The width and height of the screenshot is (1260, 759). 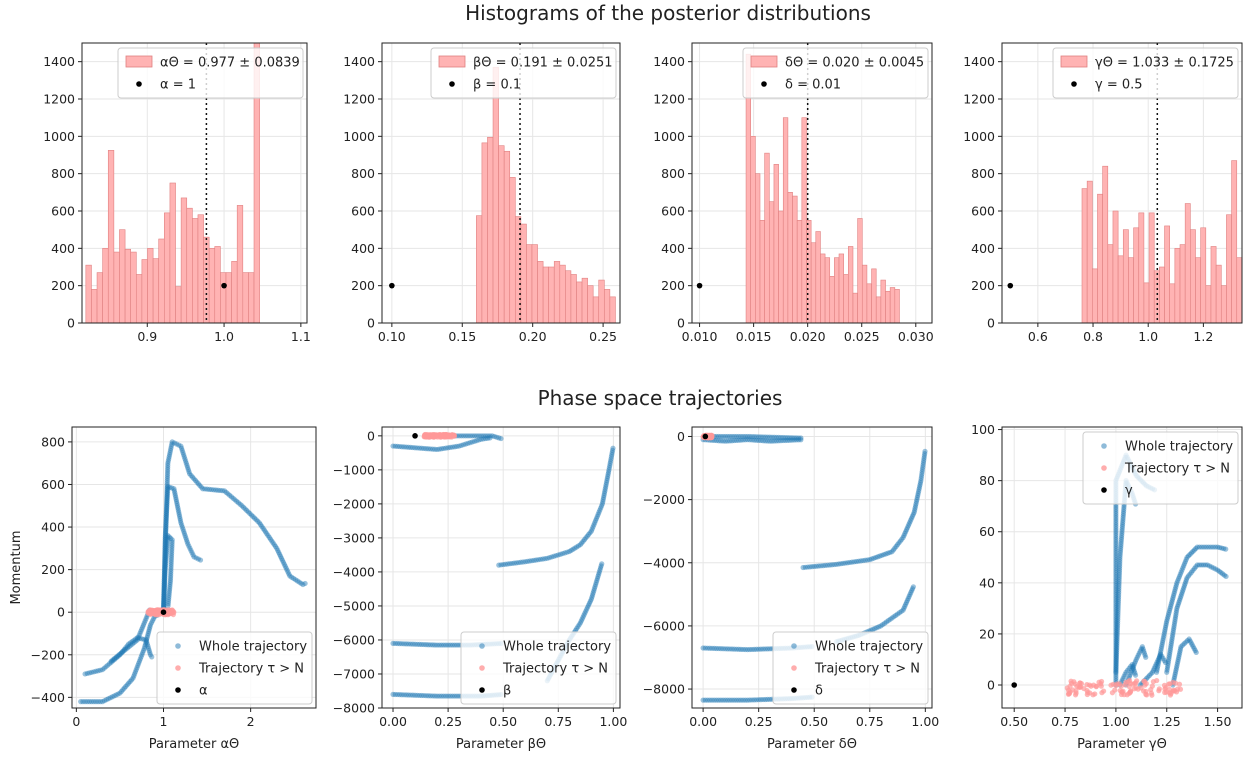 What do you see at coordinates (354, 503) in the screenshot?
I see `y-tick-label: −2000` at bounding box center [354, 503].